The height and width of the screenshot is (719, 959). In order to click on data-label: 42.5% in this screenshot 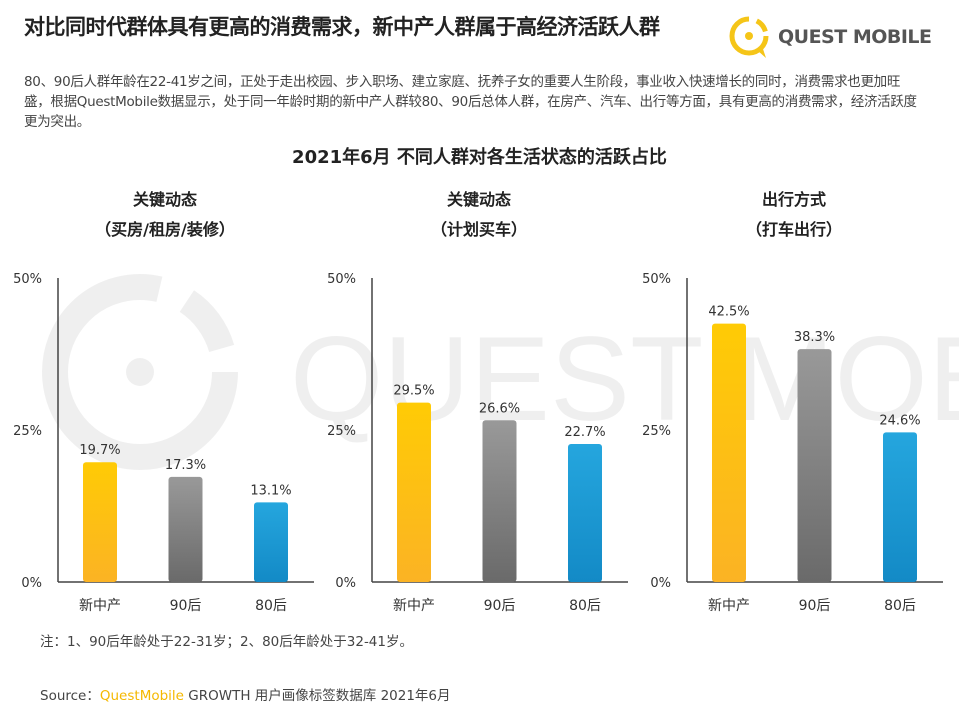, I will do `click(728, 312)`.